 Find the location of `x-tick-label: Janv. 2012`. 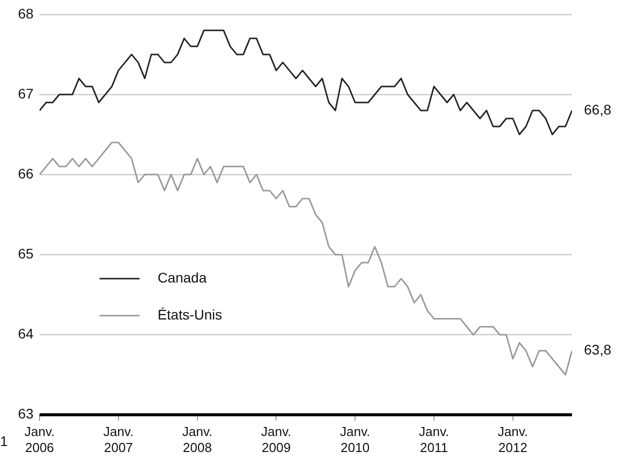

x-tick-label: Janv. 2012 is located at coordinates (513, 439).